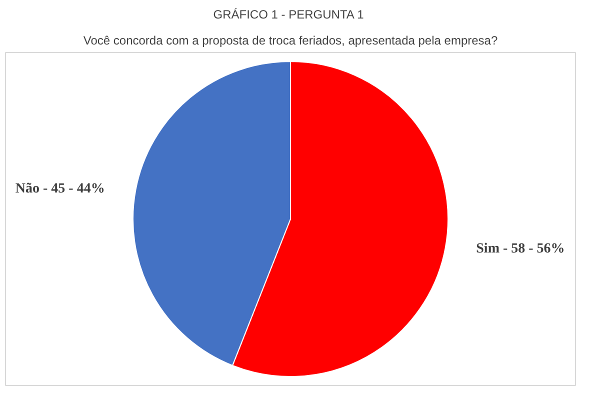 The height and width of the screenshot is (400, 592). What do you see at coordinates (60, 188) in the screenshot?
I see `slice-label: Não - 45 - 44%` at bounding box center [60, 188].